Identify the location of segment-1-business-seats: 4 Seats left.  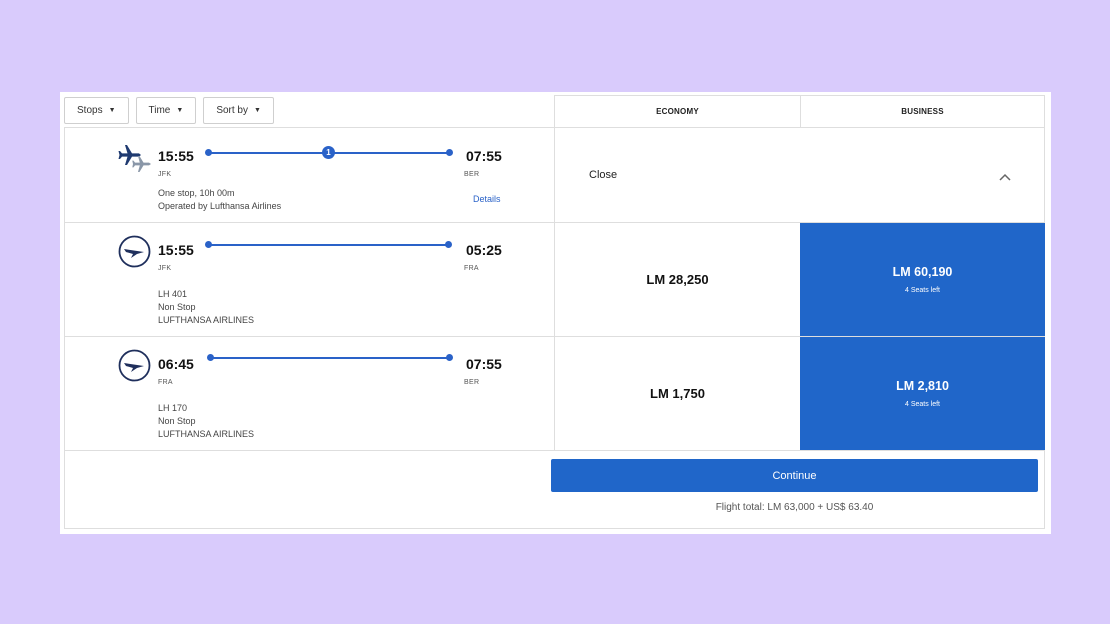
(922, 290).